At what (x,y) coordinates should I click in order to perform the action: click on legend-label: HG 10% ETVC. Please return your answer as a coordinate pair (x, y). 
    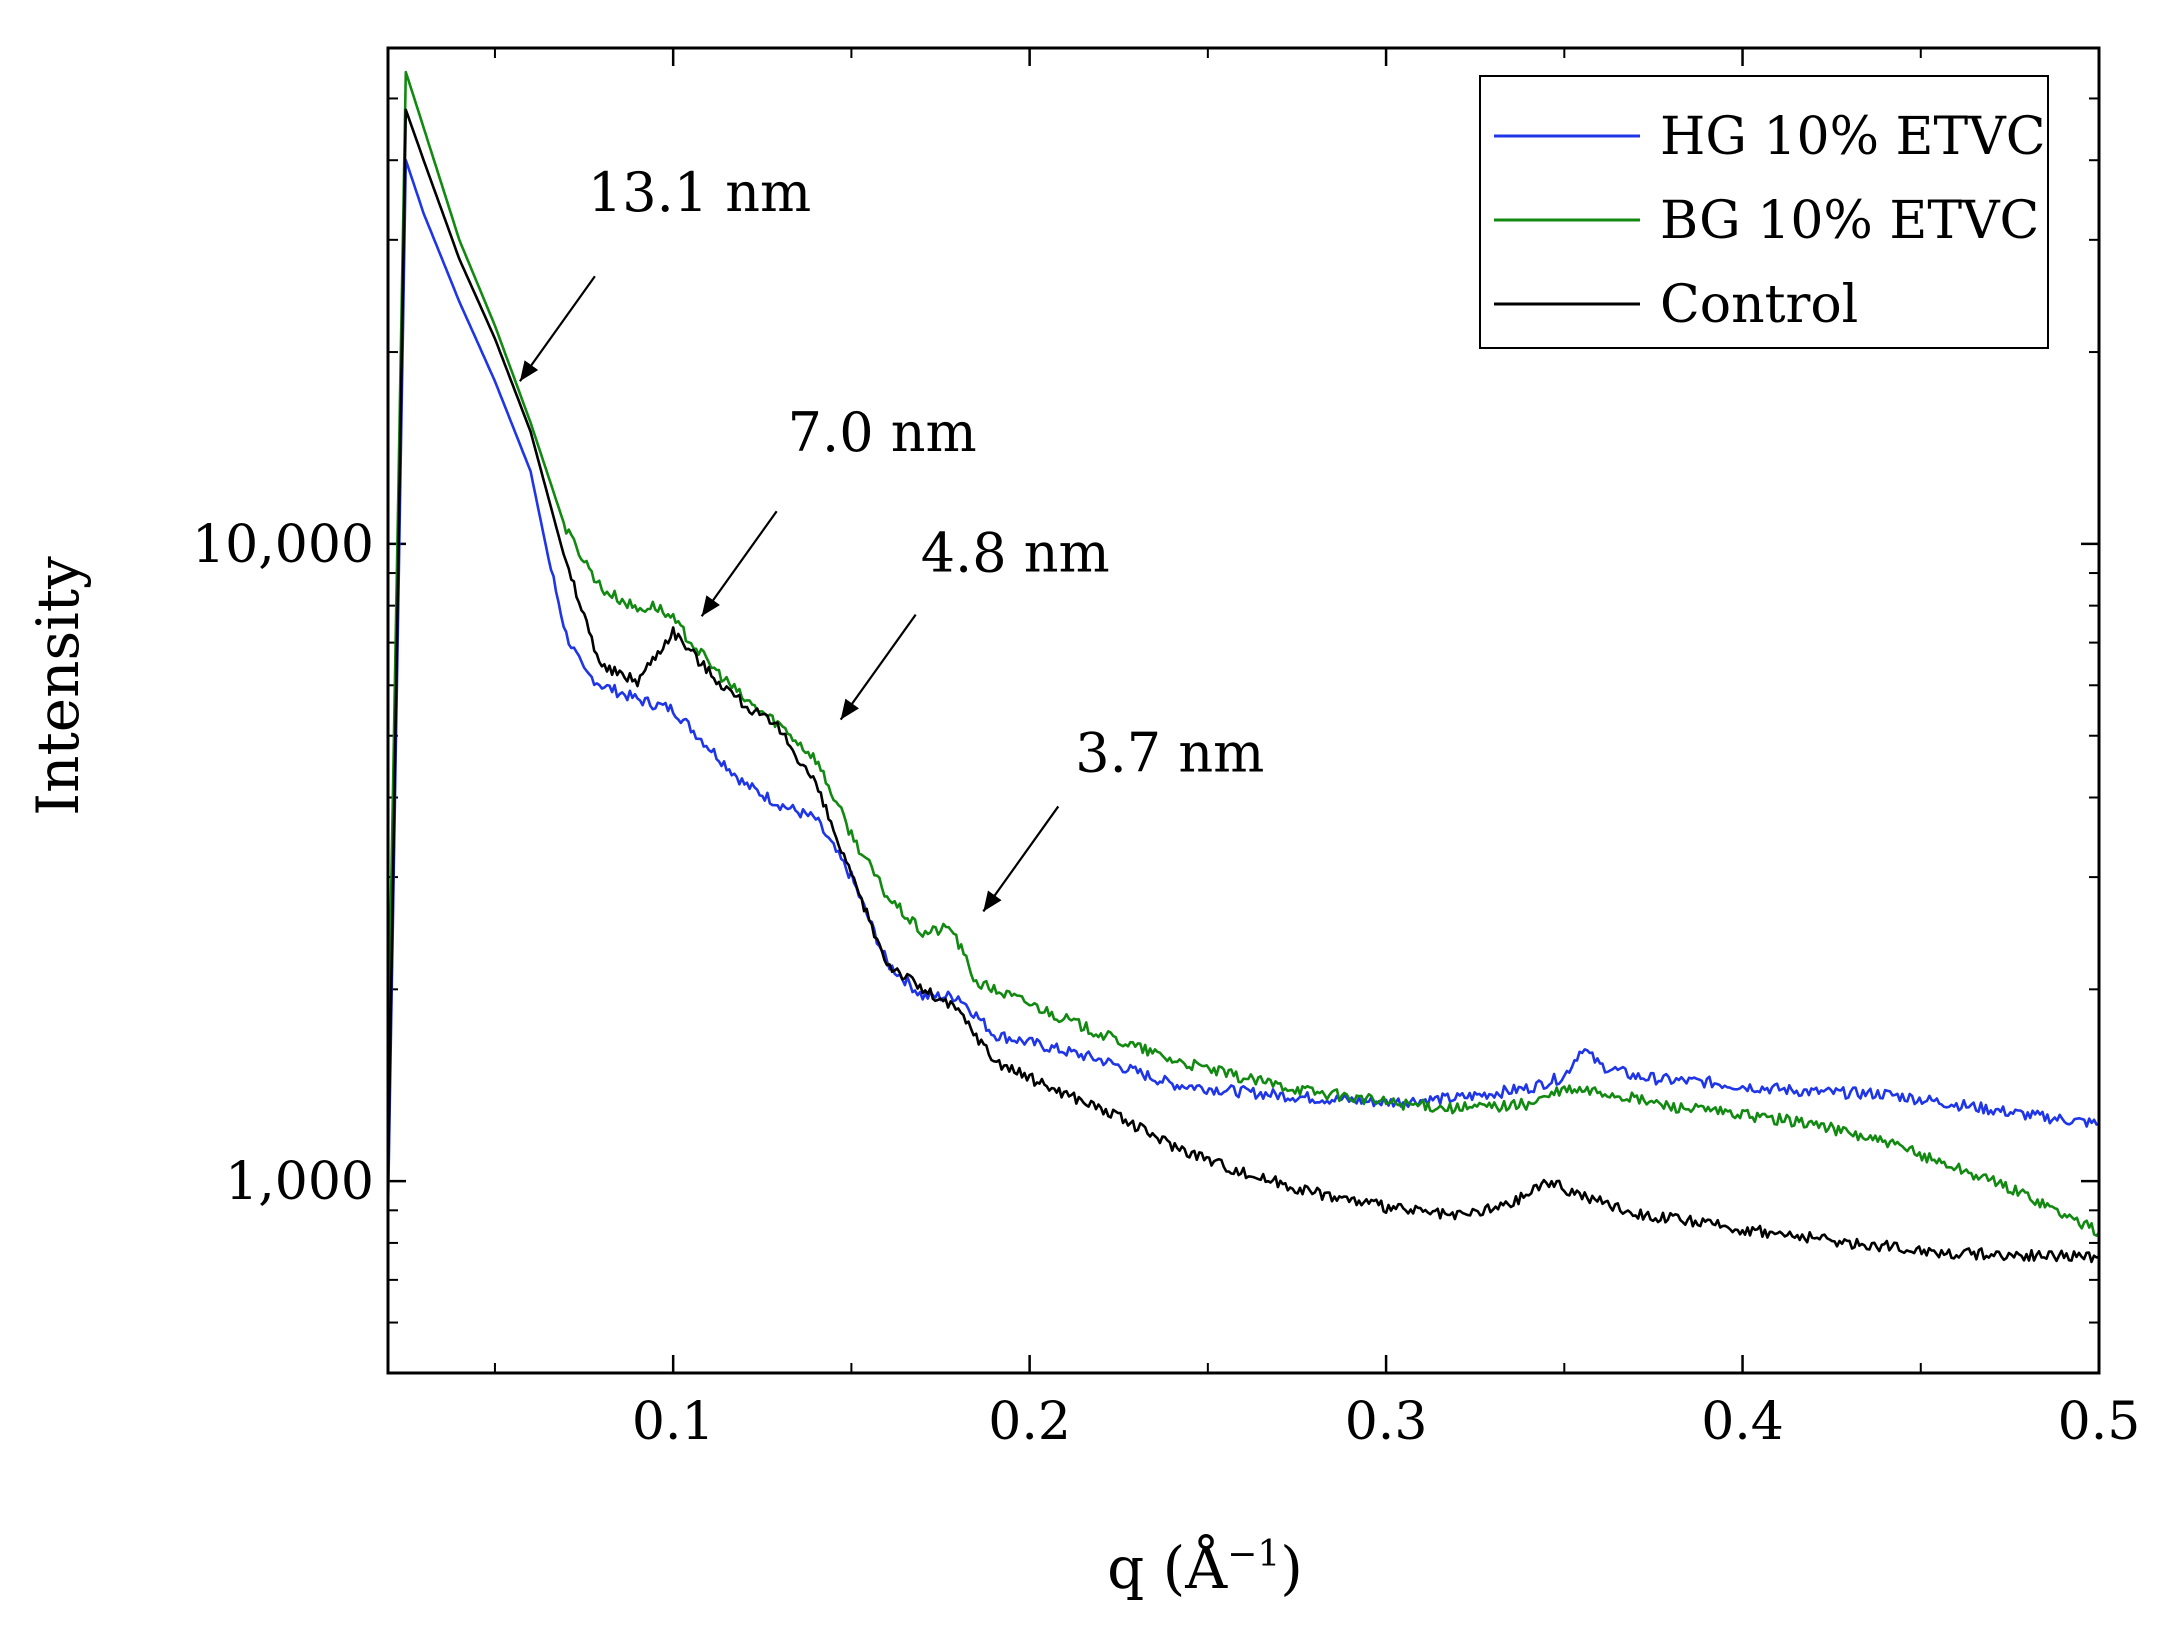
    Looking at the image, I should click on (1853, 137).